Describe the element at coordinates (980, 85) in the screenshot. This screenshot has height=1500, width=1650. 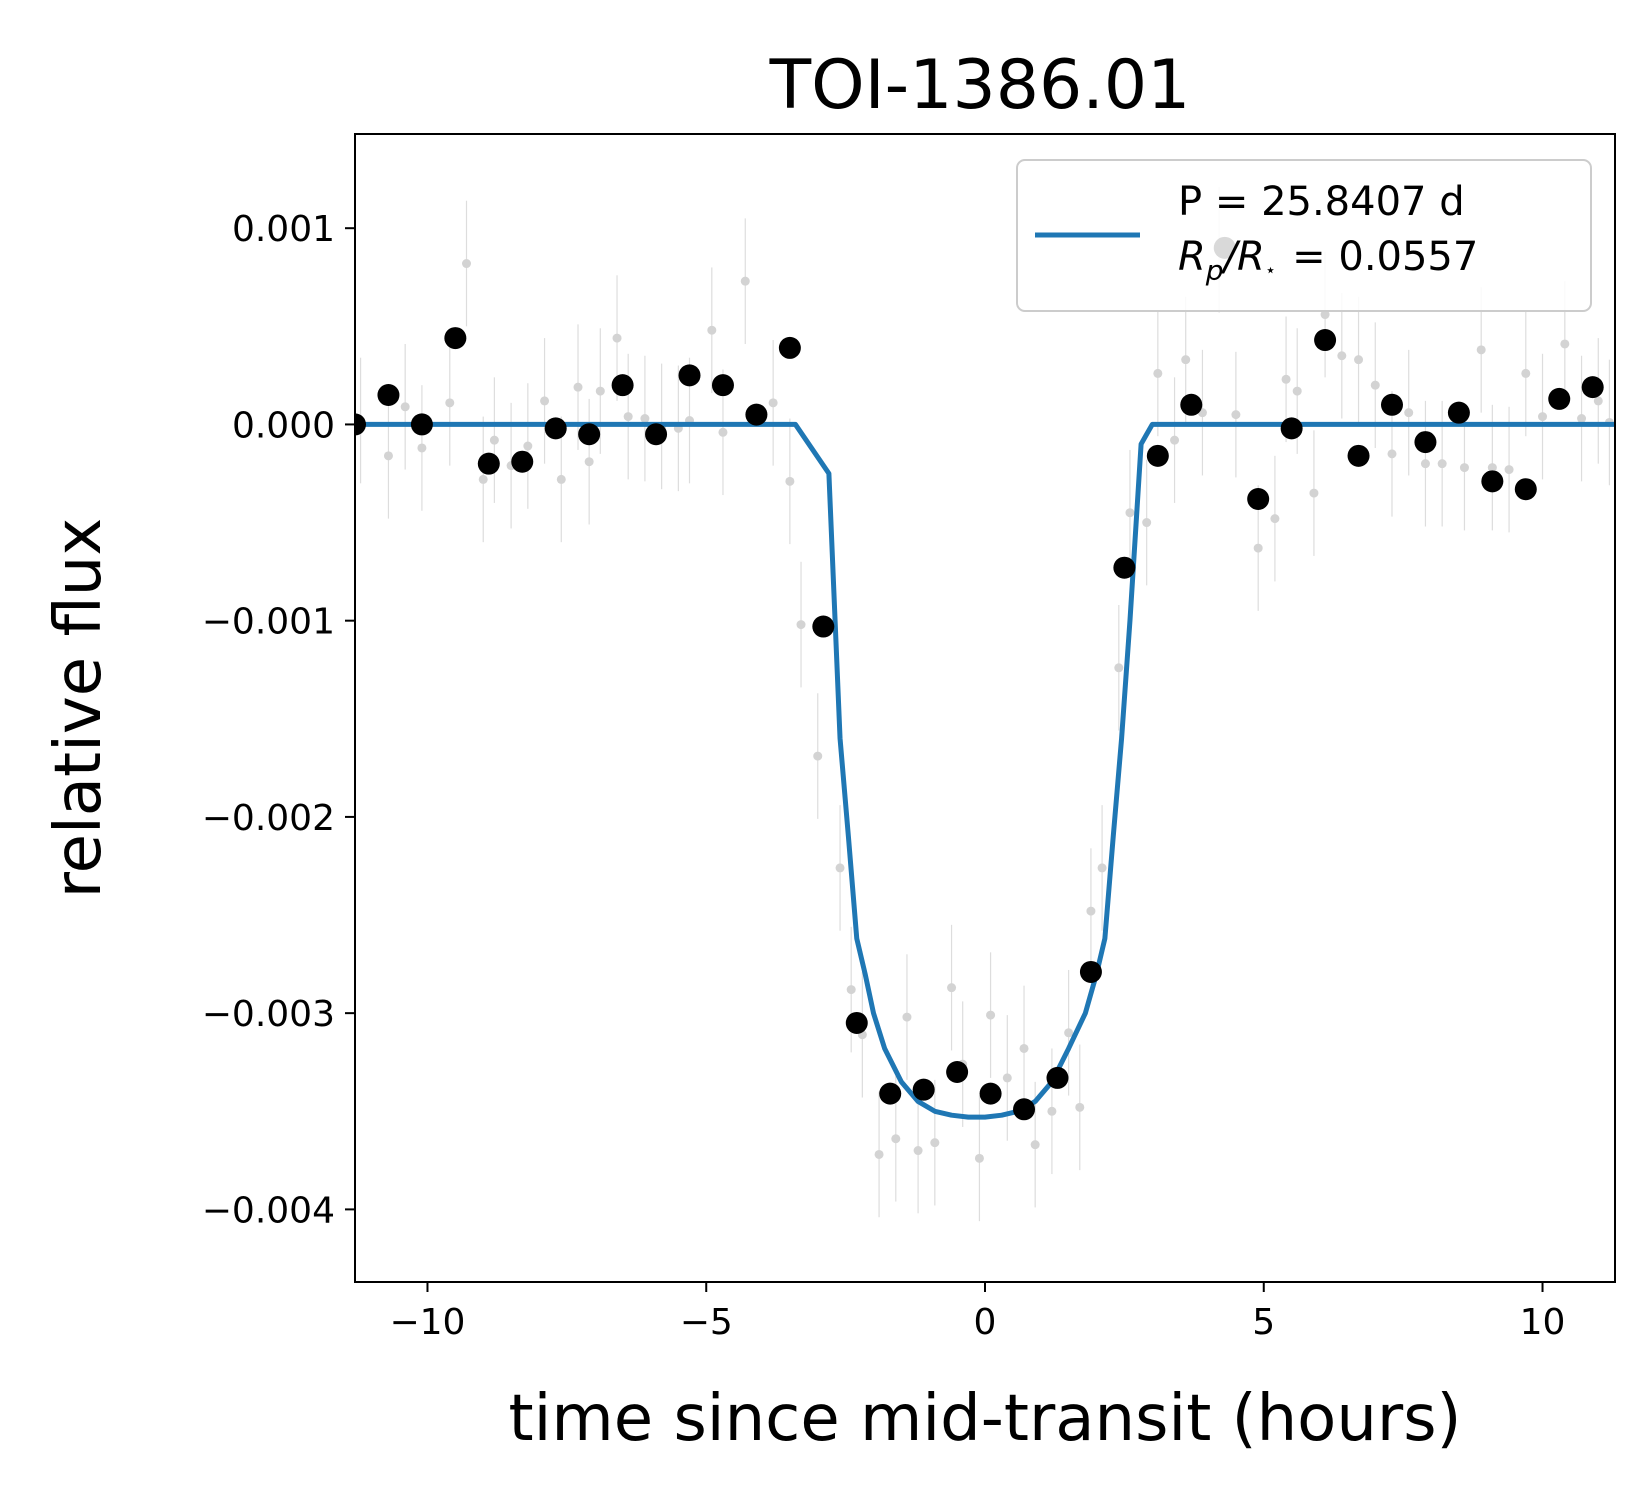
I see `chart-title: TOI-1386.01` at that location.